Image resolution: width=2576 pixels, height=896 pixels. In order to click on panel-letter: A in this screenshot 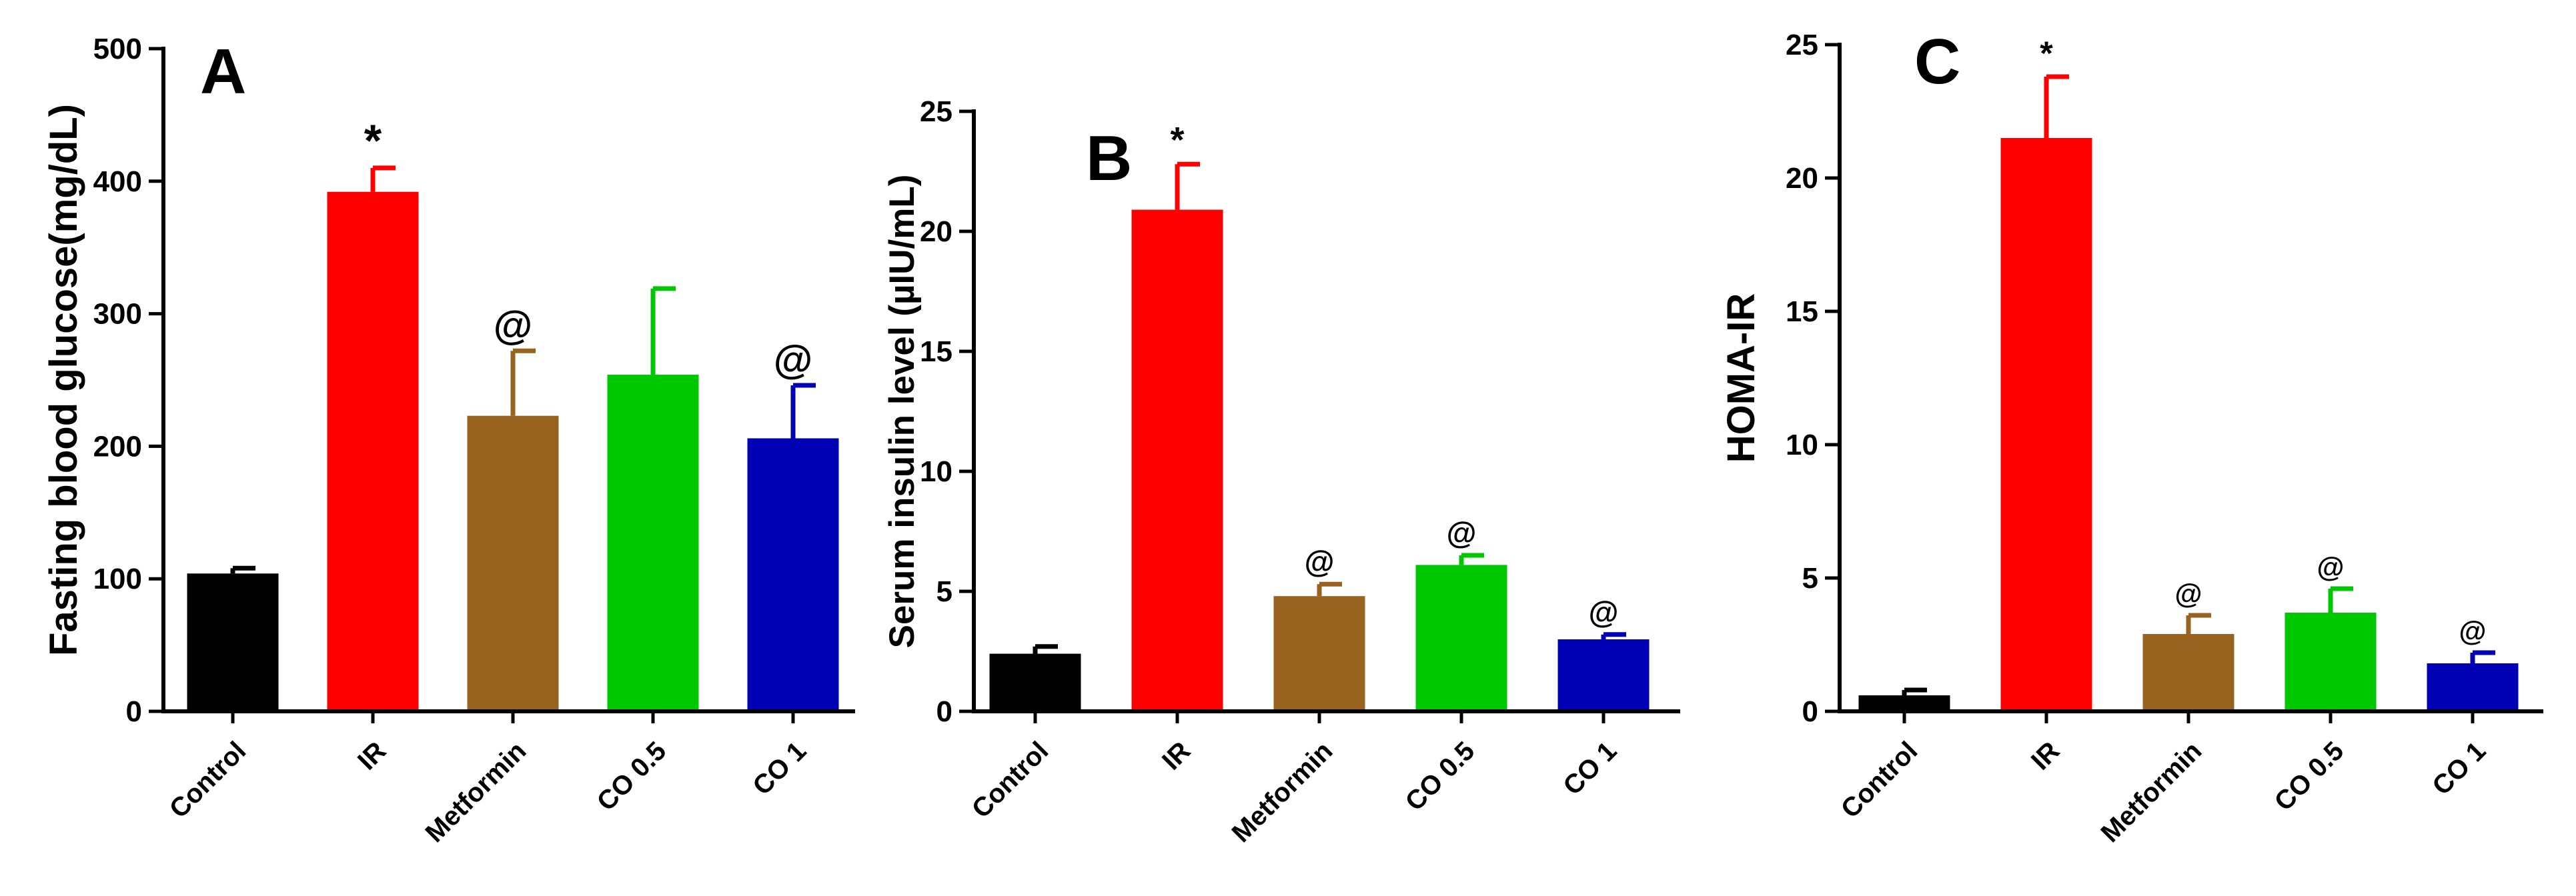, I will do `click(223, 71)`.